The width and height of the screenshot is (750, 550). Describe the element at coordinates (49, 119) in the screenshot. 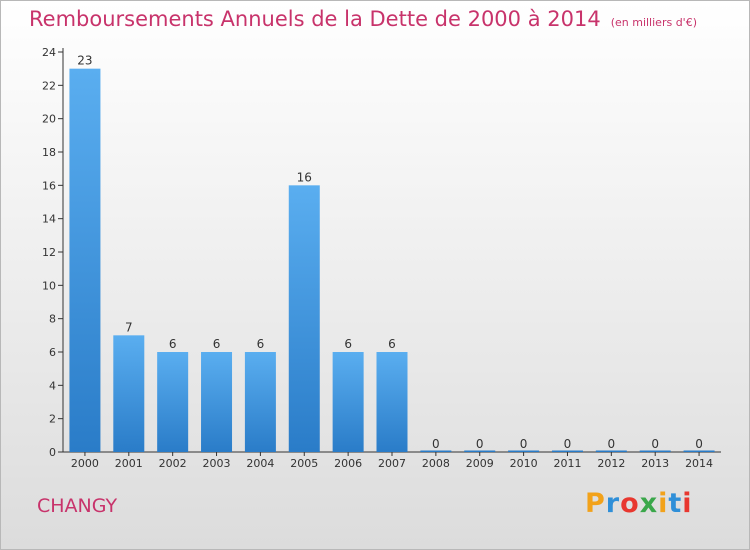

I see `y-tick-label: 20` at that location.